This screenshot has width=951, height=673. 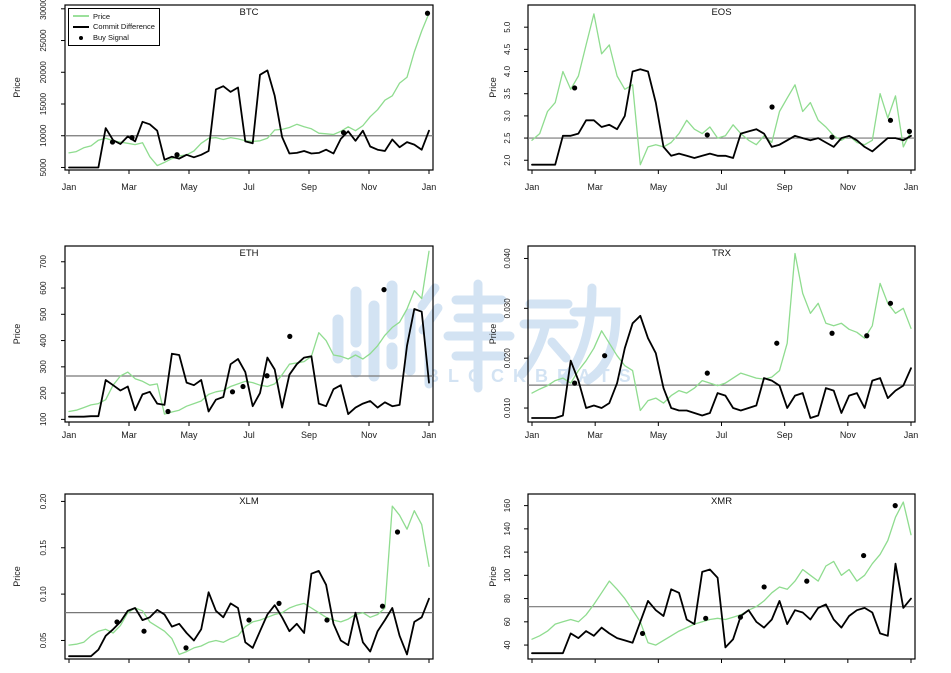 What do you see at coordinates (507, 94) in the screenshot?
I see `y-tick-label: 3.5` at bounding box center [507, 94].